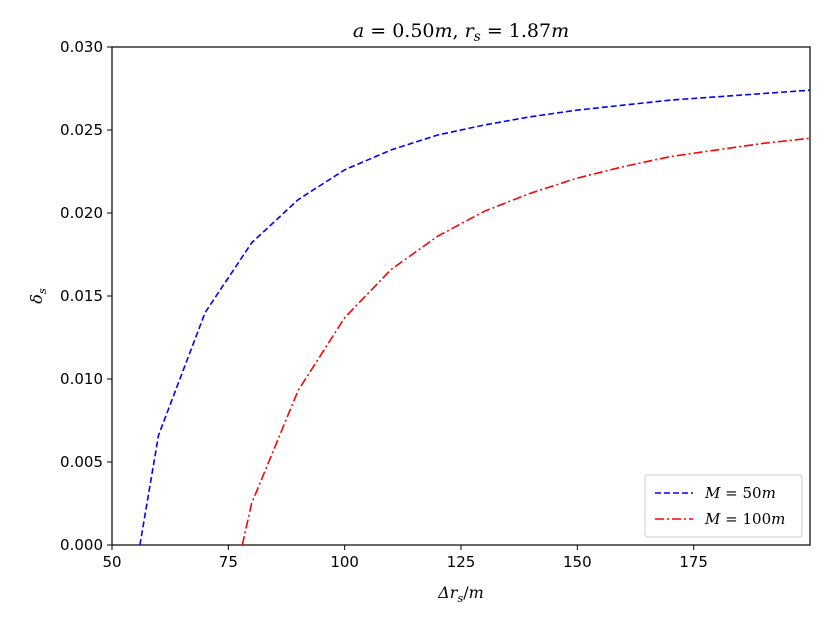 The image size is (830, 623). Describe the element at coordinates (693, 562) in the screenshot. I see `x-tick-label: 175` at that location.